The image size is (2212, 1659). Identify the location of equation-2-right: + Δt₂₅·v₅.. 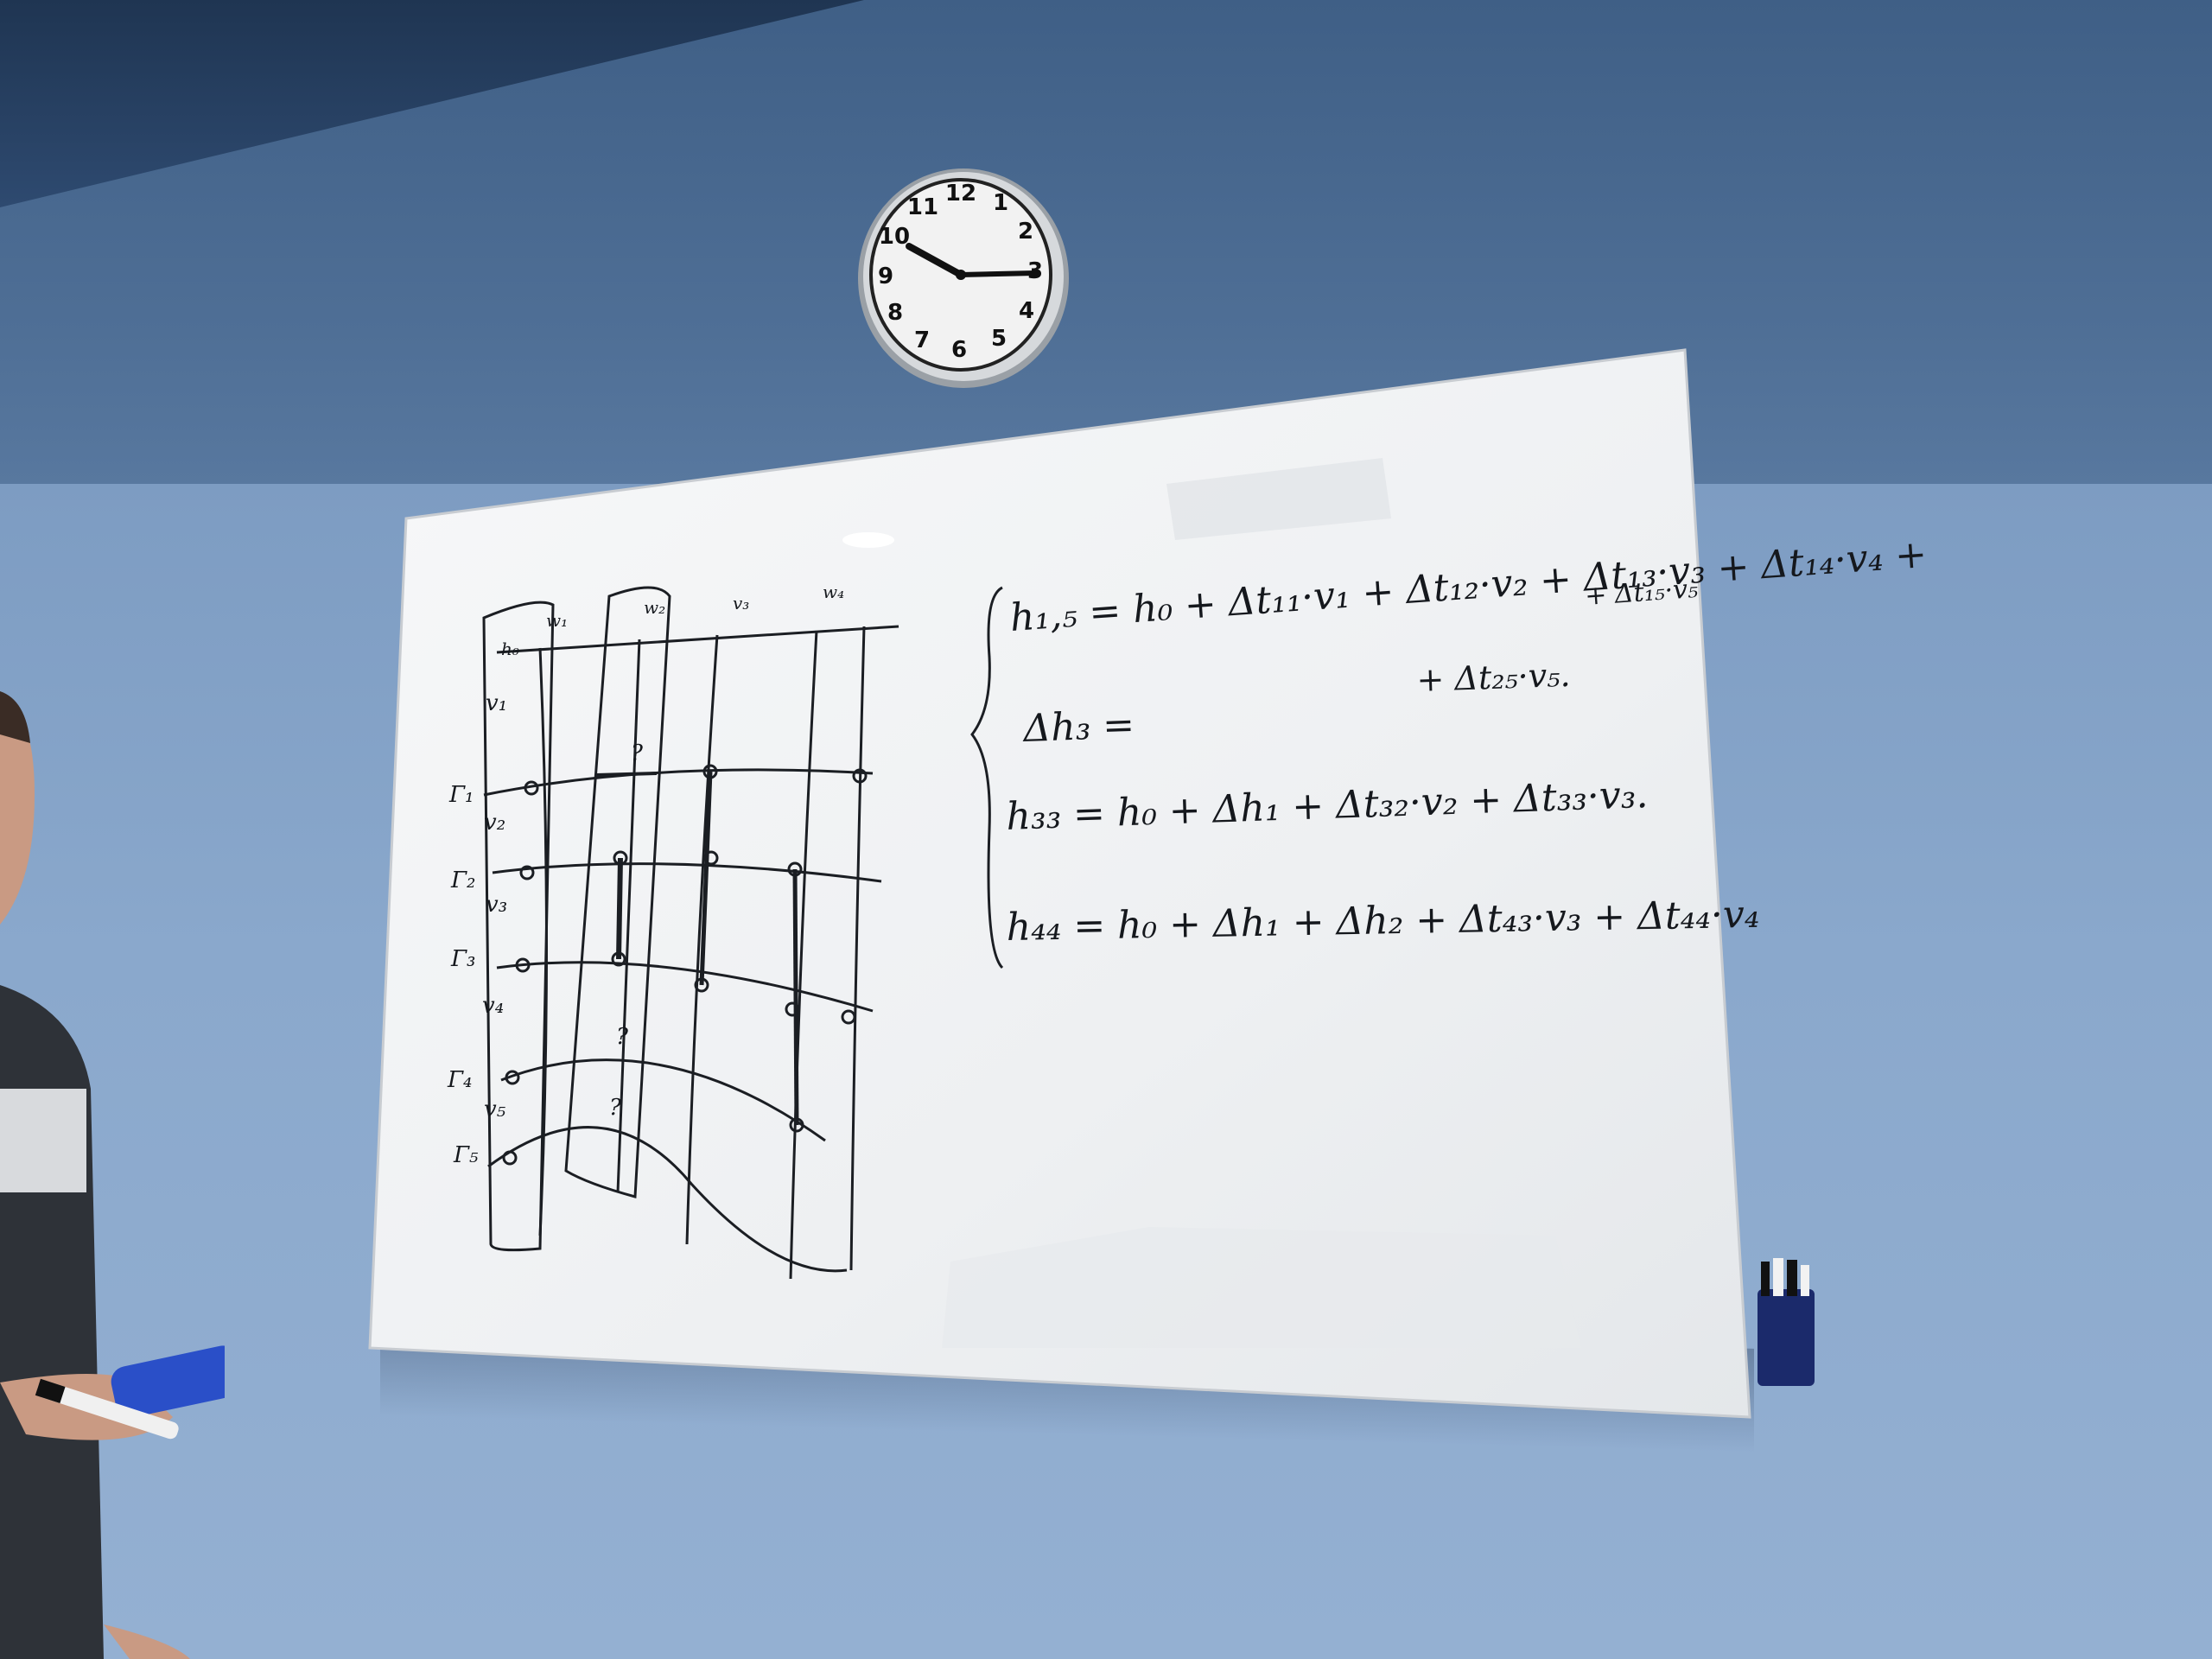
(1493, 677).